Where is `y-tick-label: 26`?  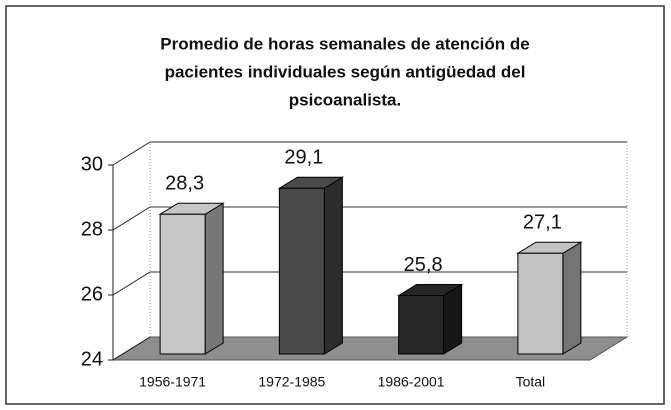
y-tick-label: 26 is located at coordinates (92, 294).